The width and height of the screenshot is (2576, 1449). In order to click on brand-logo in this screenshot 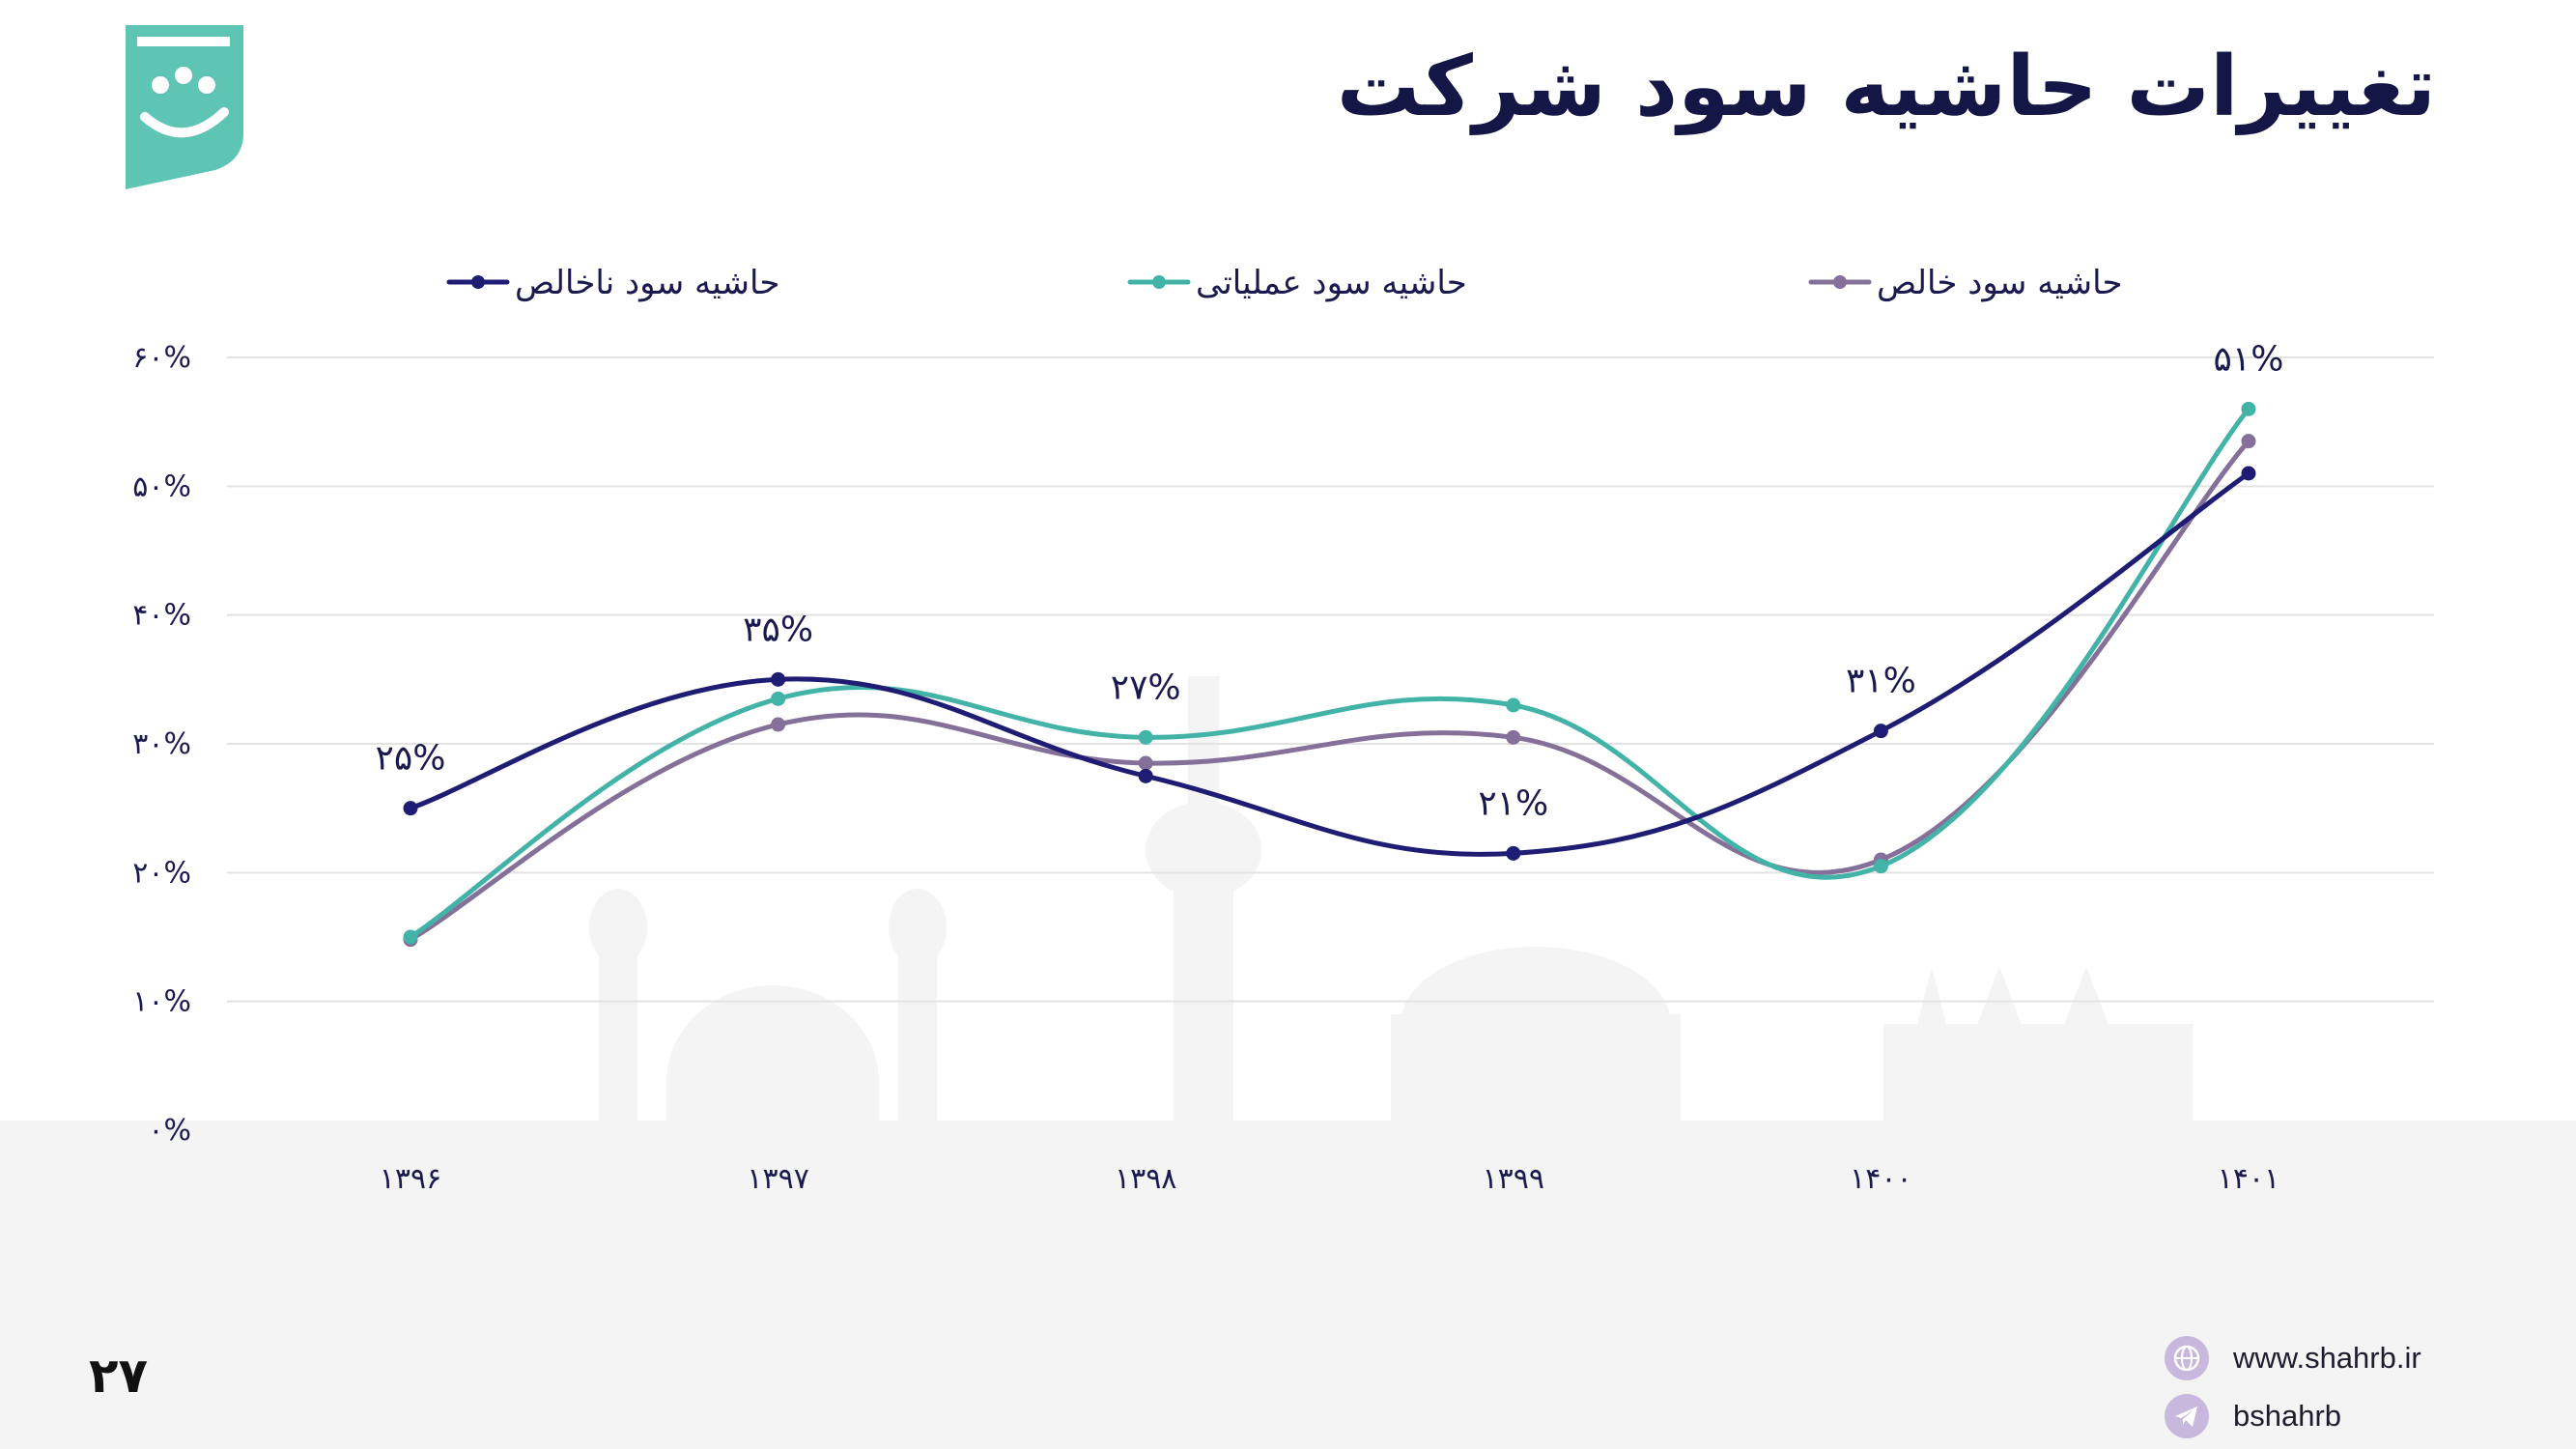, I will do `click(184, 107)`.